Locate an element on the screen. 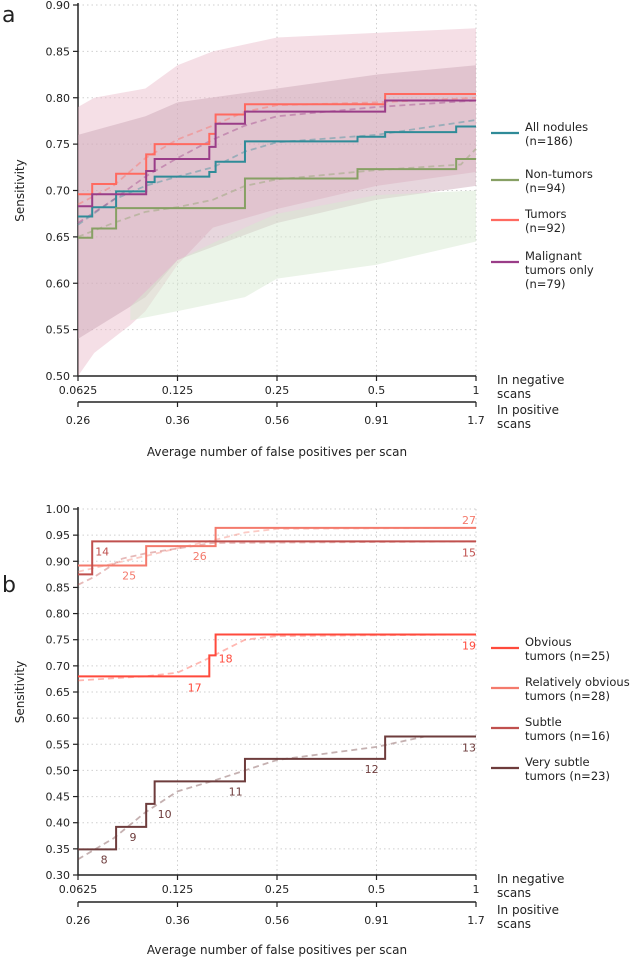 The width and height of the screenshot is (633, 960). legend-label: tumors (n=23) is located at coordinates (567, 776).